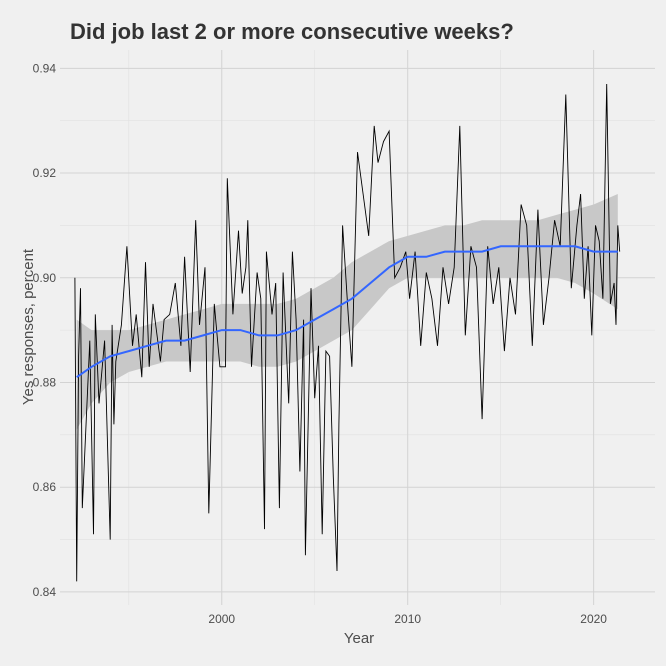 The width and height of the screenshot is (666, 666). What do you see at coordinates (45, 382) in the screenshot?
I see `y-tick-label: 0.88` at bounding box center [45, 382].